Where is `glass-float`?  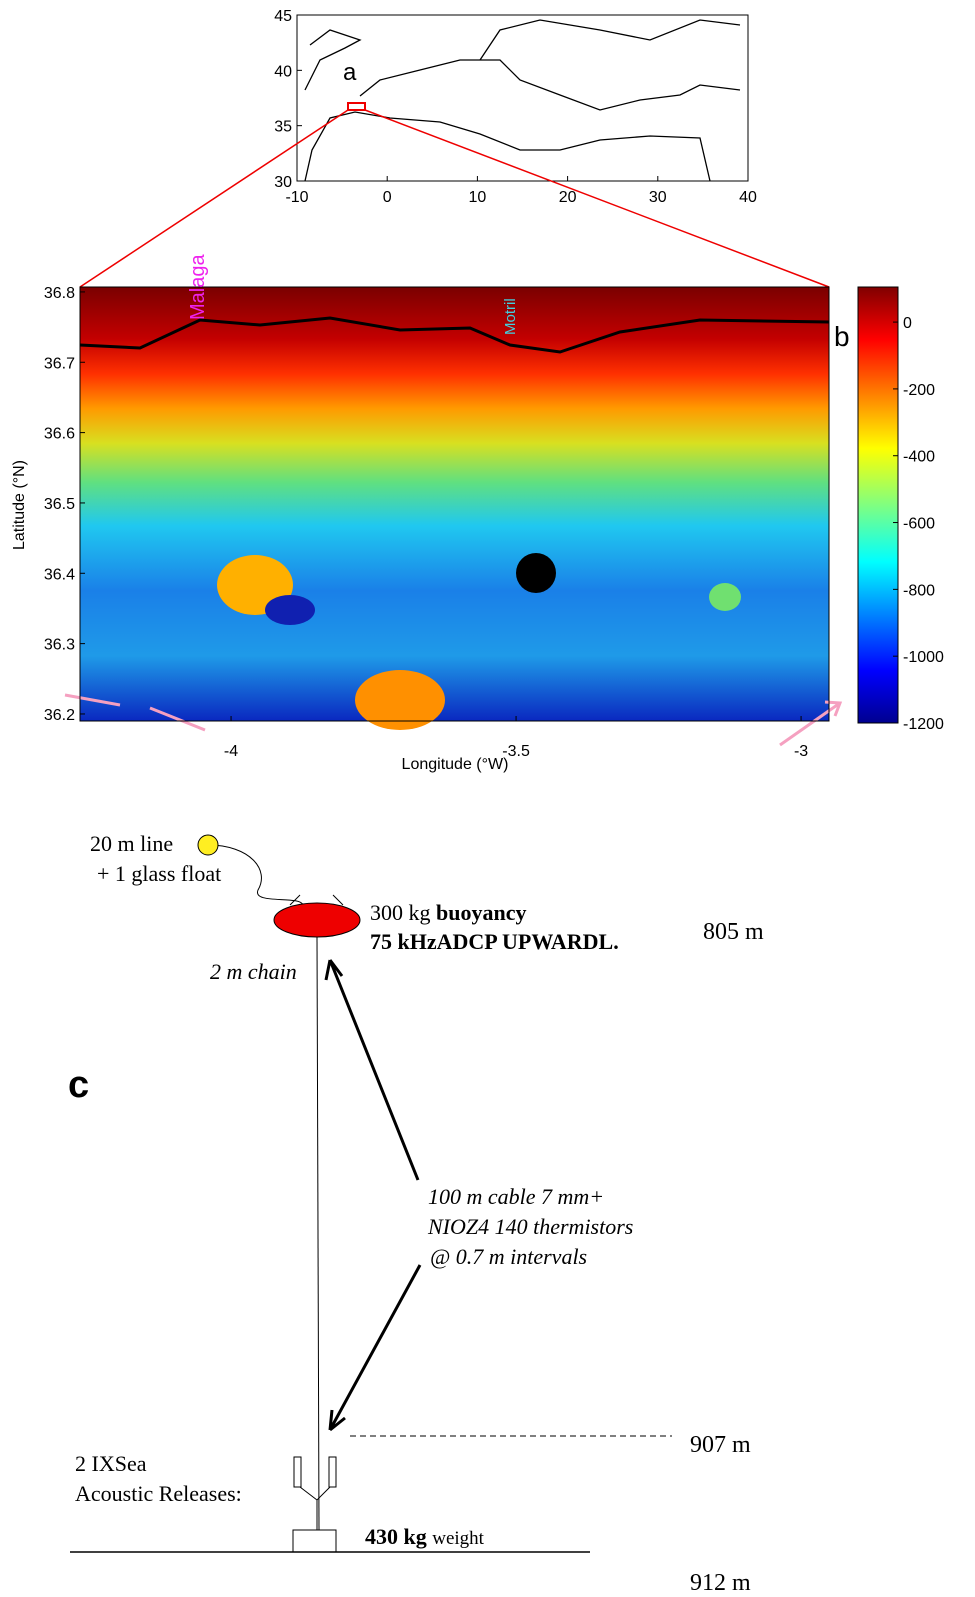 glass-float is located at coordinates (208, 845).